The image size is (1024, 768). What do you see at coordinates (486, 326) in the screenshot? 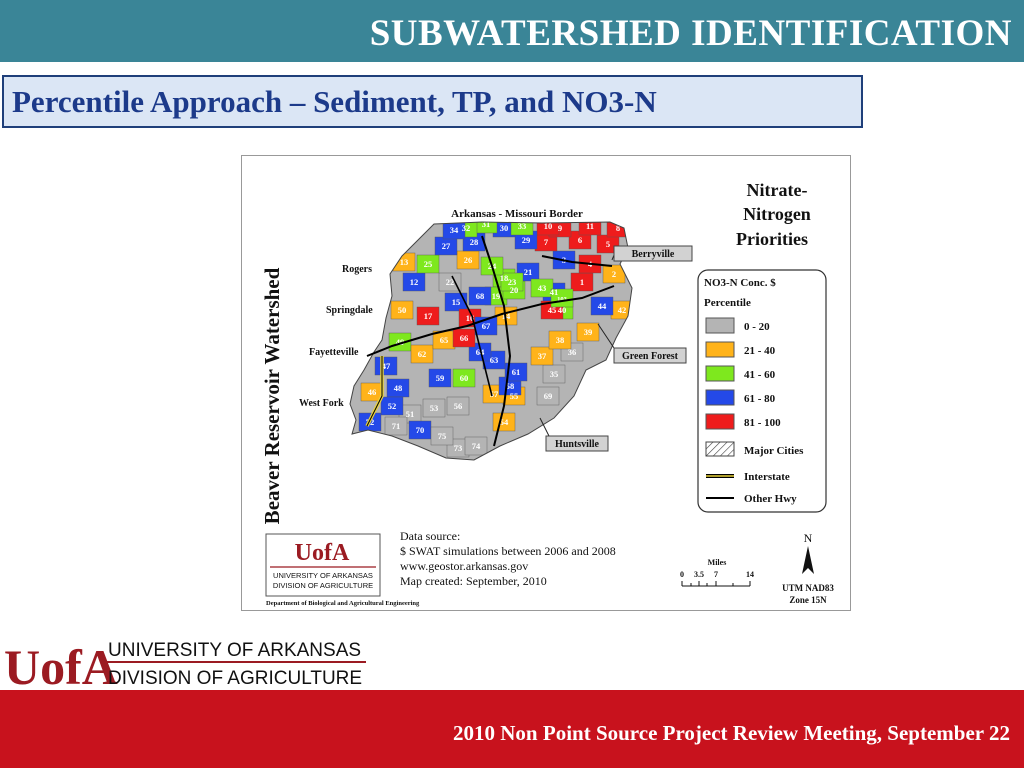
I see `subwatershed-label-67: 67` at bounding box center [486, 326].